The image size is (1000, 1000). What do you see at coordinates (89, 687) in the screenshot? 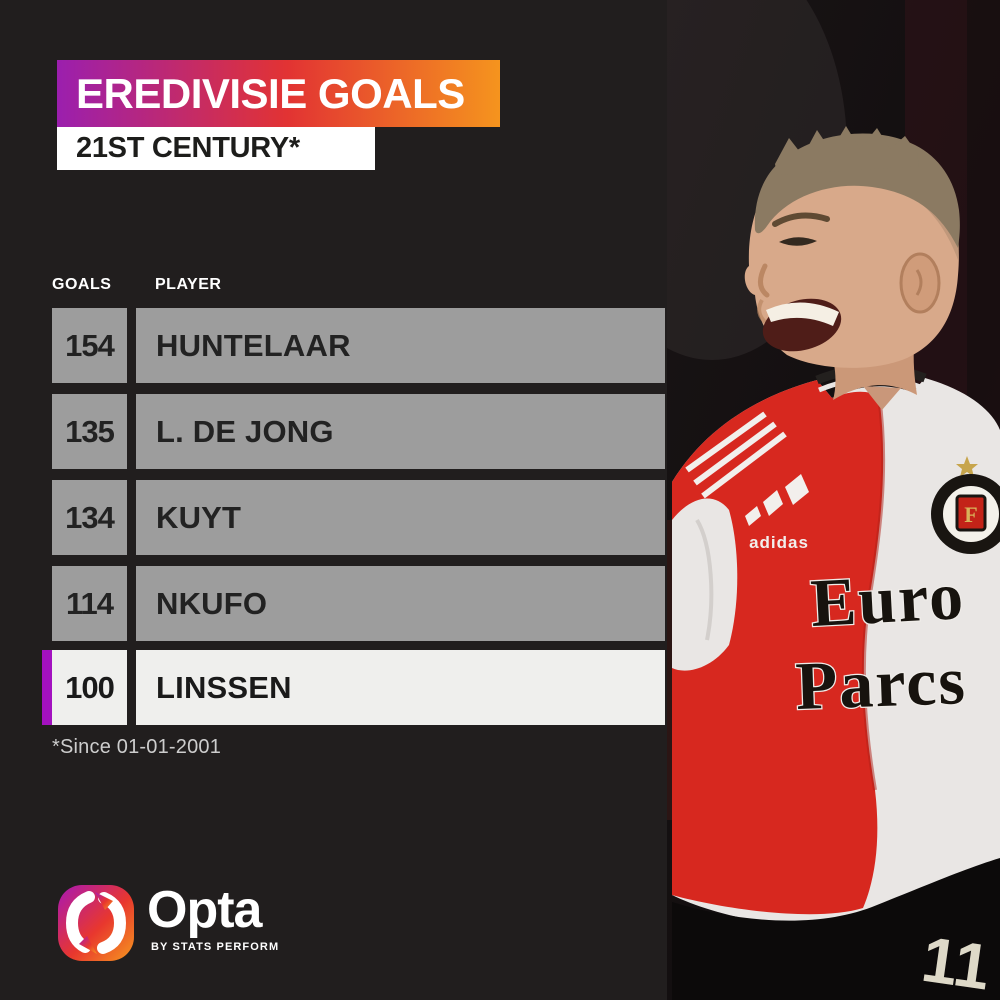
I see `goals-value: 100` at bounding box center [89, 687].